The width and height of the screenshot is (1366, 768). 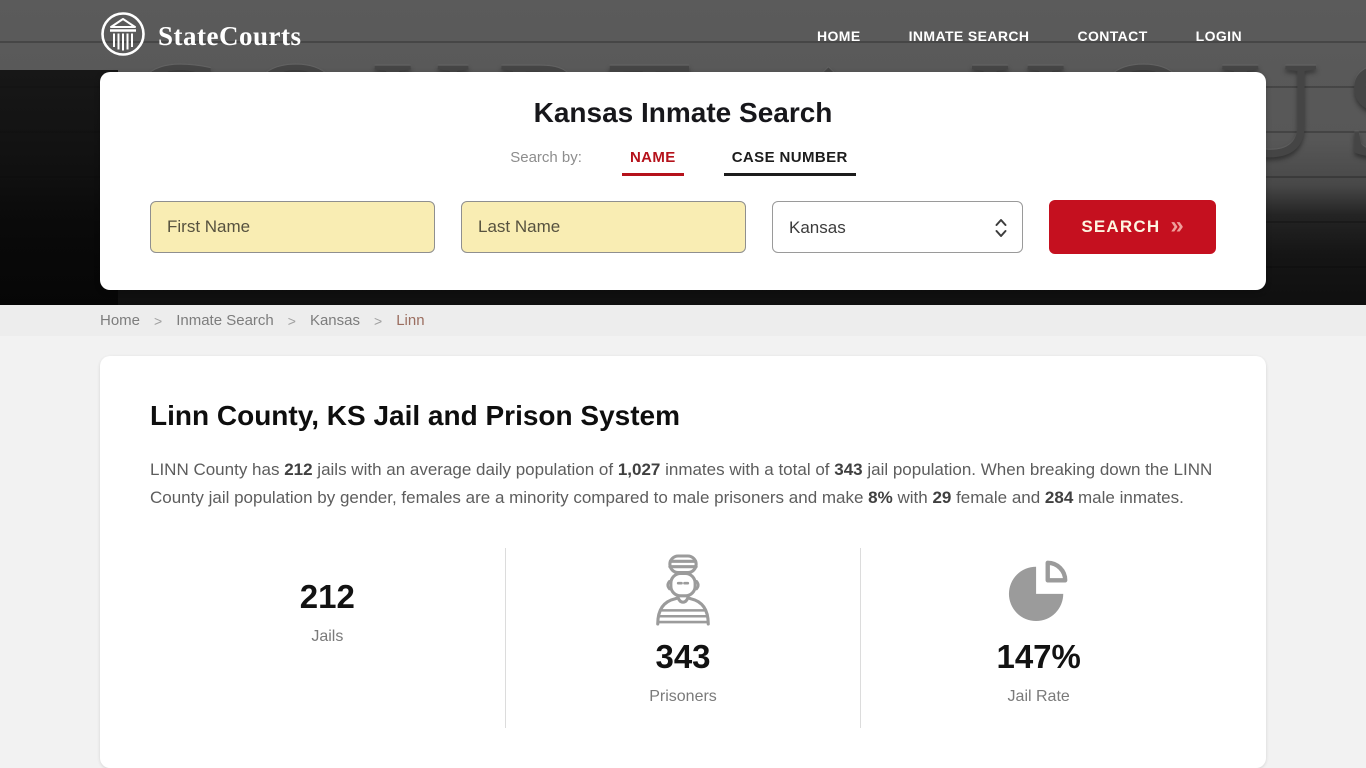 I want to click on nav-contact: CONTACT, so click(x=1112, y=36).